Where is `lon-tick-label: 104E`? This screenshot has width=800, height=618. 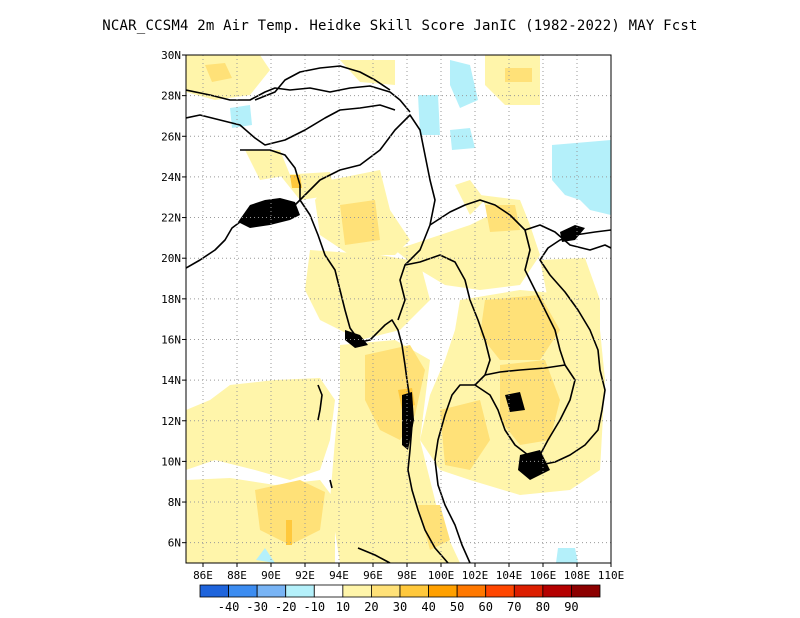
lon-tick-label: 104E is located at coordinates (509, 575).